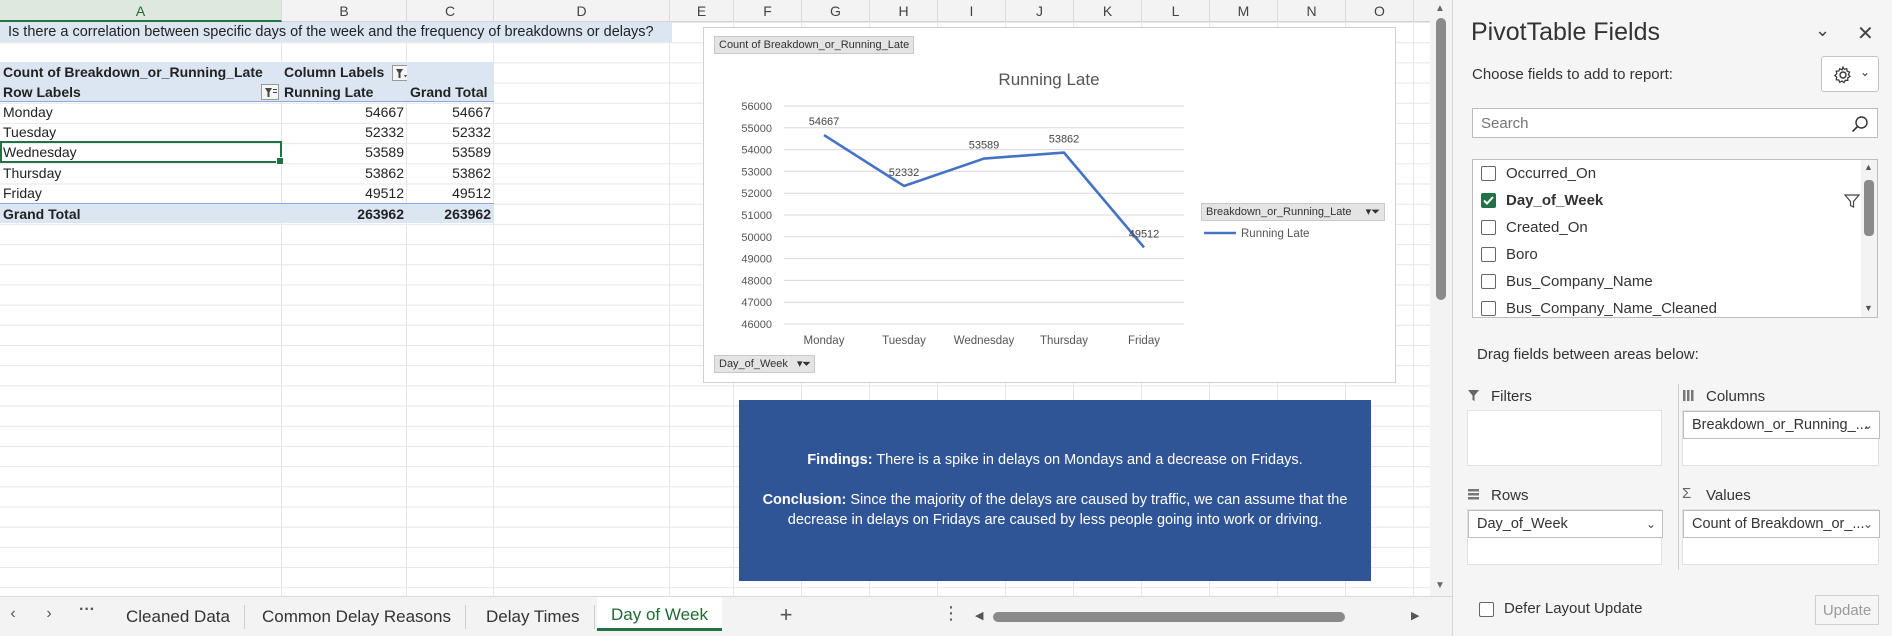  I want to click on column-header: B, so click(344, 11).